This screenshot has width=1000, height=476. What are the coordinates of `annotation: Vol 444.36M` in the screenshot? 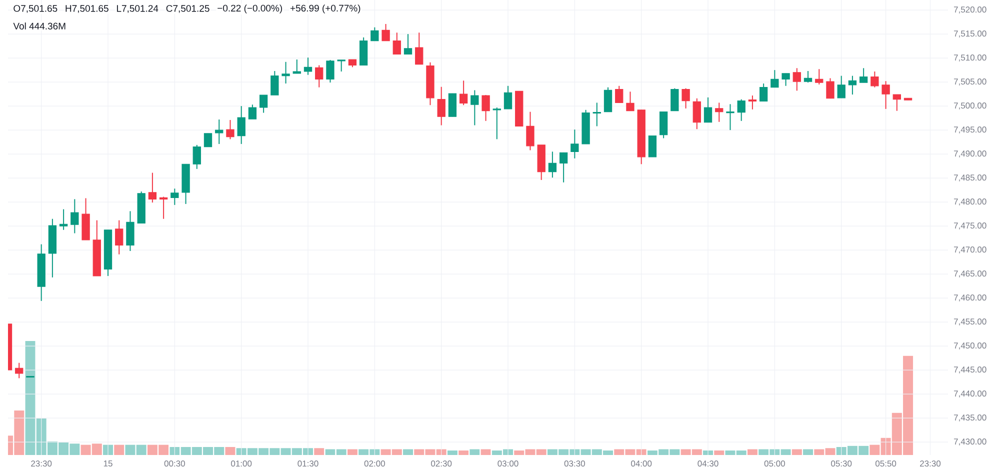 It's located at (39, 26).